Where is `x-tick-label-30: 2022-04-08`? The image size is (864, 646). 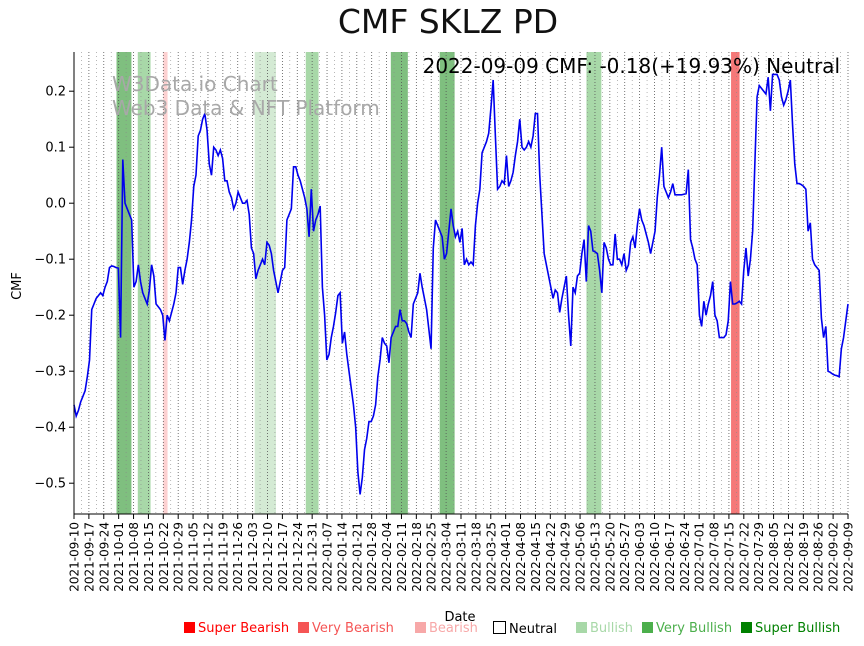 x-tick-label-30: 2022-04-08 is located at coordinates (521, 557).